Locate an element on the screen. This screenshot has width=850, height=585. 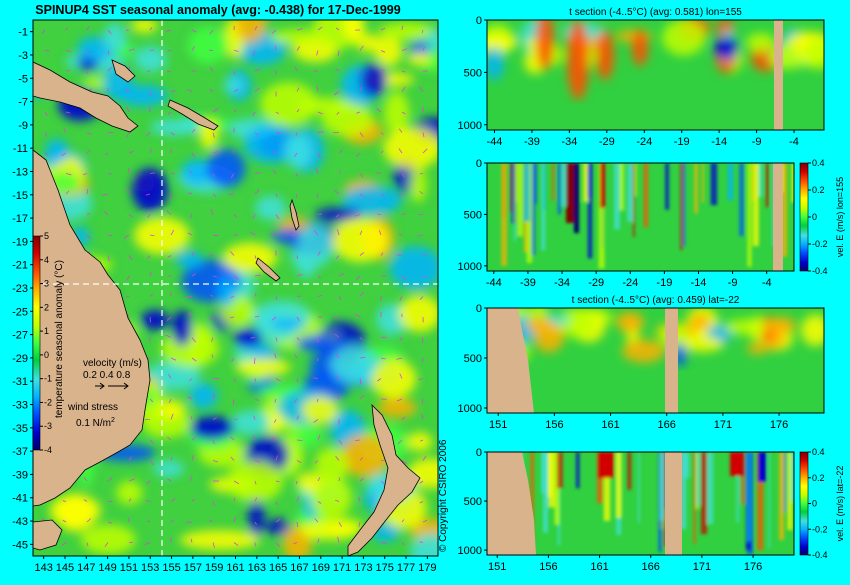
lat-tick-label: -41 is located at coordinates (20, 499).